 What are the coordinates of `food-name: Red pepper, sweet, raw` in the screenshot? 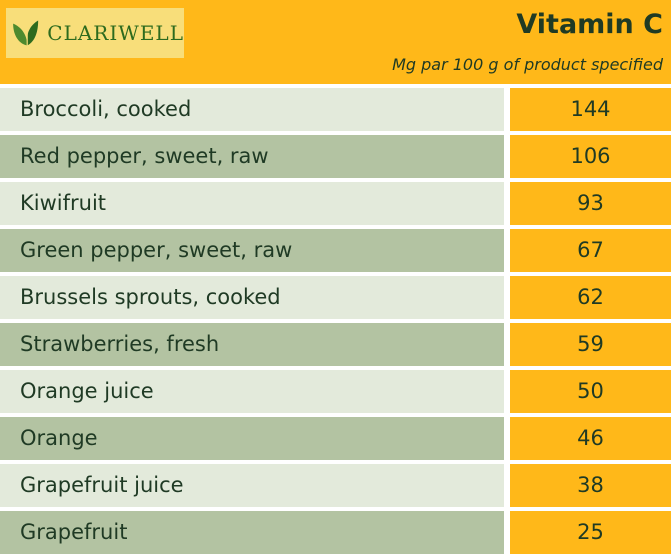 It's located at (252, 156).